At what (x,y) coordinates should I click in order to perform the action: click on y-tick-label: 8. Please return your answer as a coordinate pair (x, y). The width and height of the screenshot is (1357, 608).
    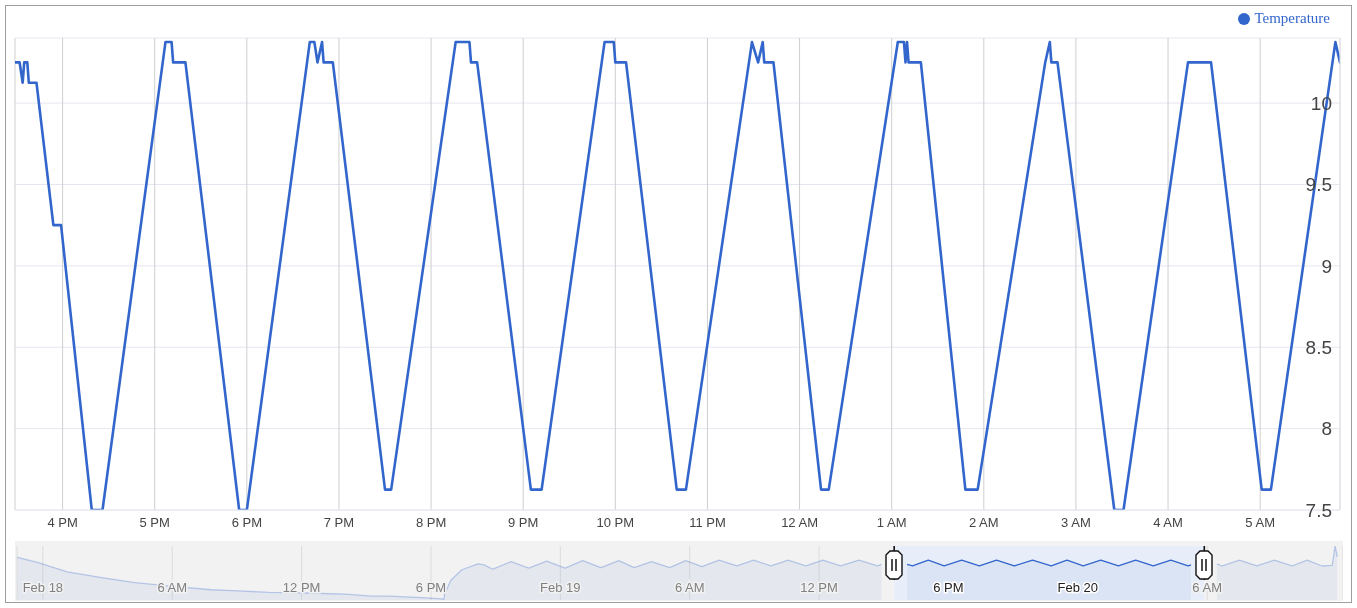
    Looking at the image, I should click on (1326, 429).